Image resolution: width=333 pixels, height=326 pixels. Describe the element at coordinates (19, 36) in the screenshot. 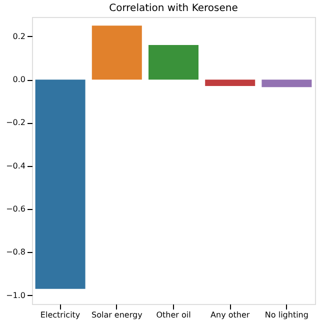

I see `y-tick-label: 0.2` at that location.